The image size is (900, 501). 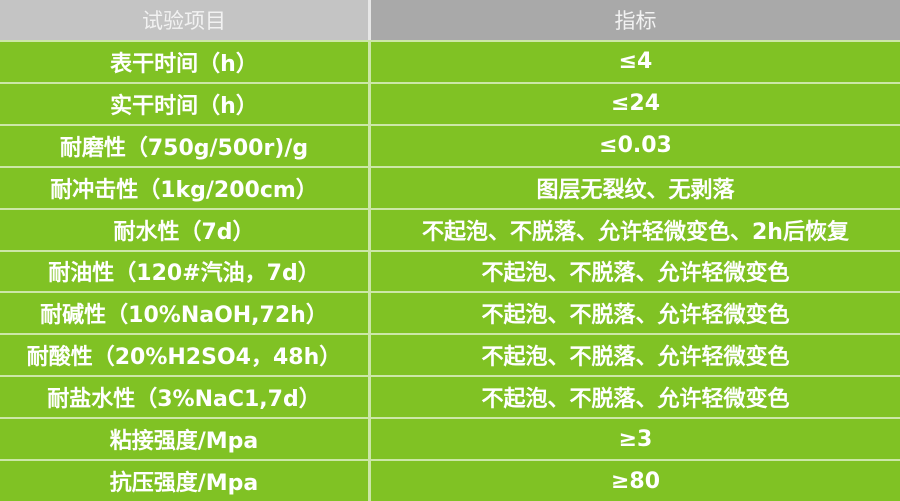 What do you see at coordinates (450, 60) in the screenshot?
I see `table-row: 表干时间（h） ≤4` at bounding box center [450, 60].